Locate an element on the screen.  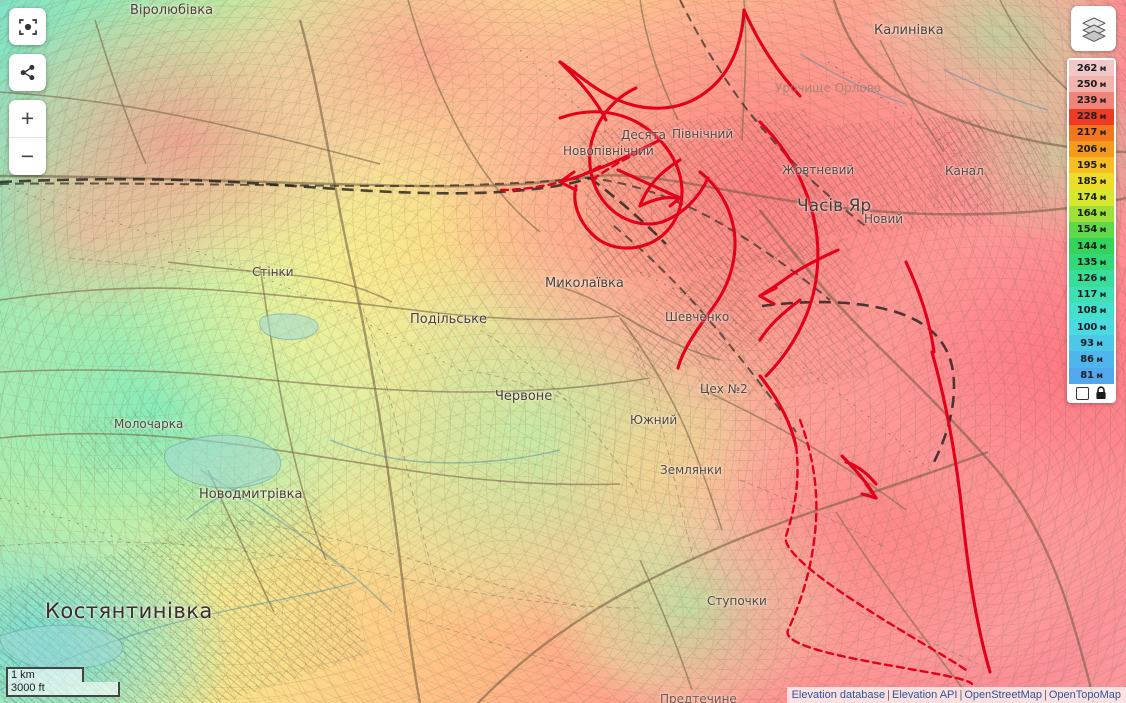
legend-stop: 86 м is located at coordinates (1091, 359).